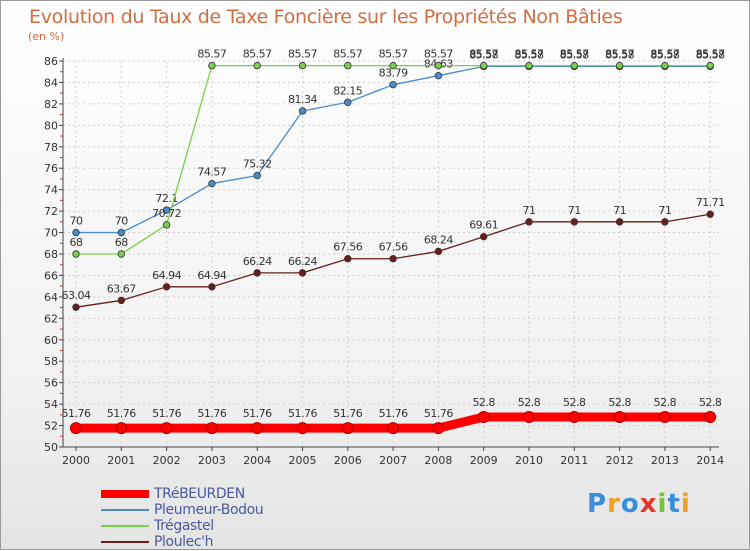 This screenshot has width=750, height=551. What do you see at coordinates (221, 526) in the screenshot?
I see `legend-item-tregastel: Trégastel` at bounding box center [221, 526].